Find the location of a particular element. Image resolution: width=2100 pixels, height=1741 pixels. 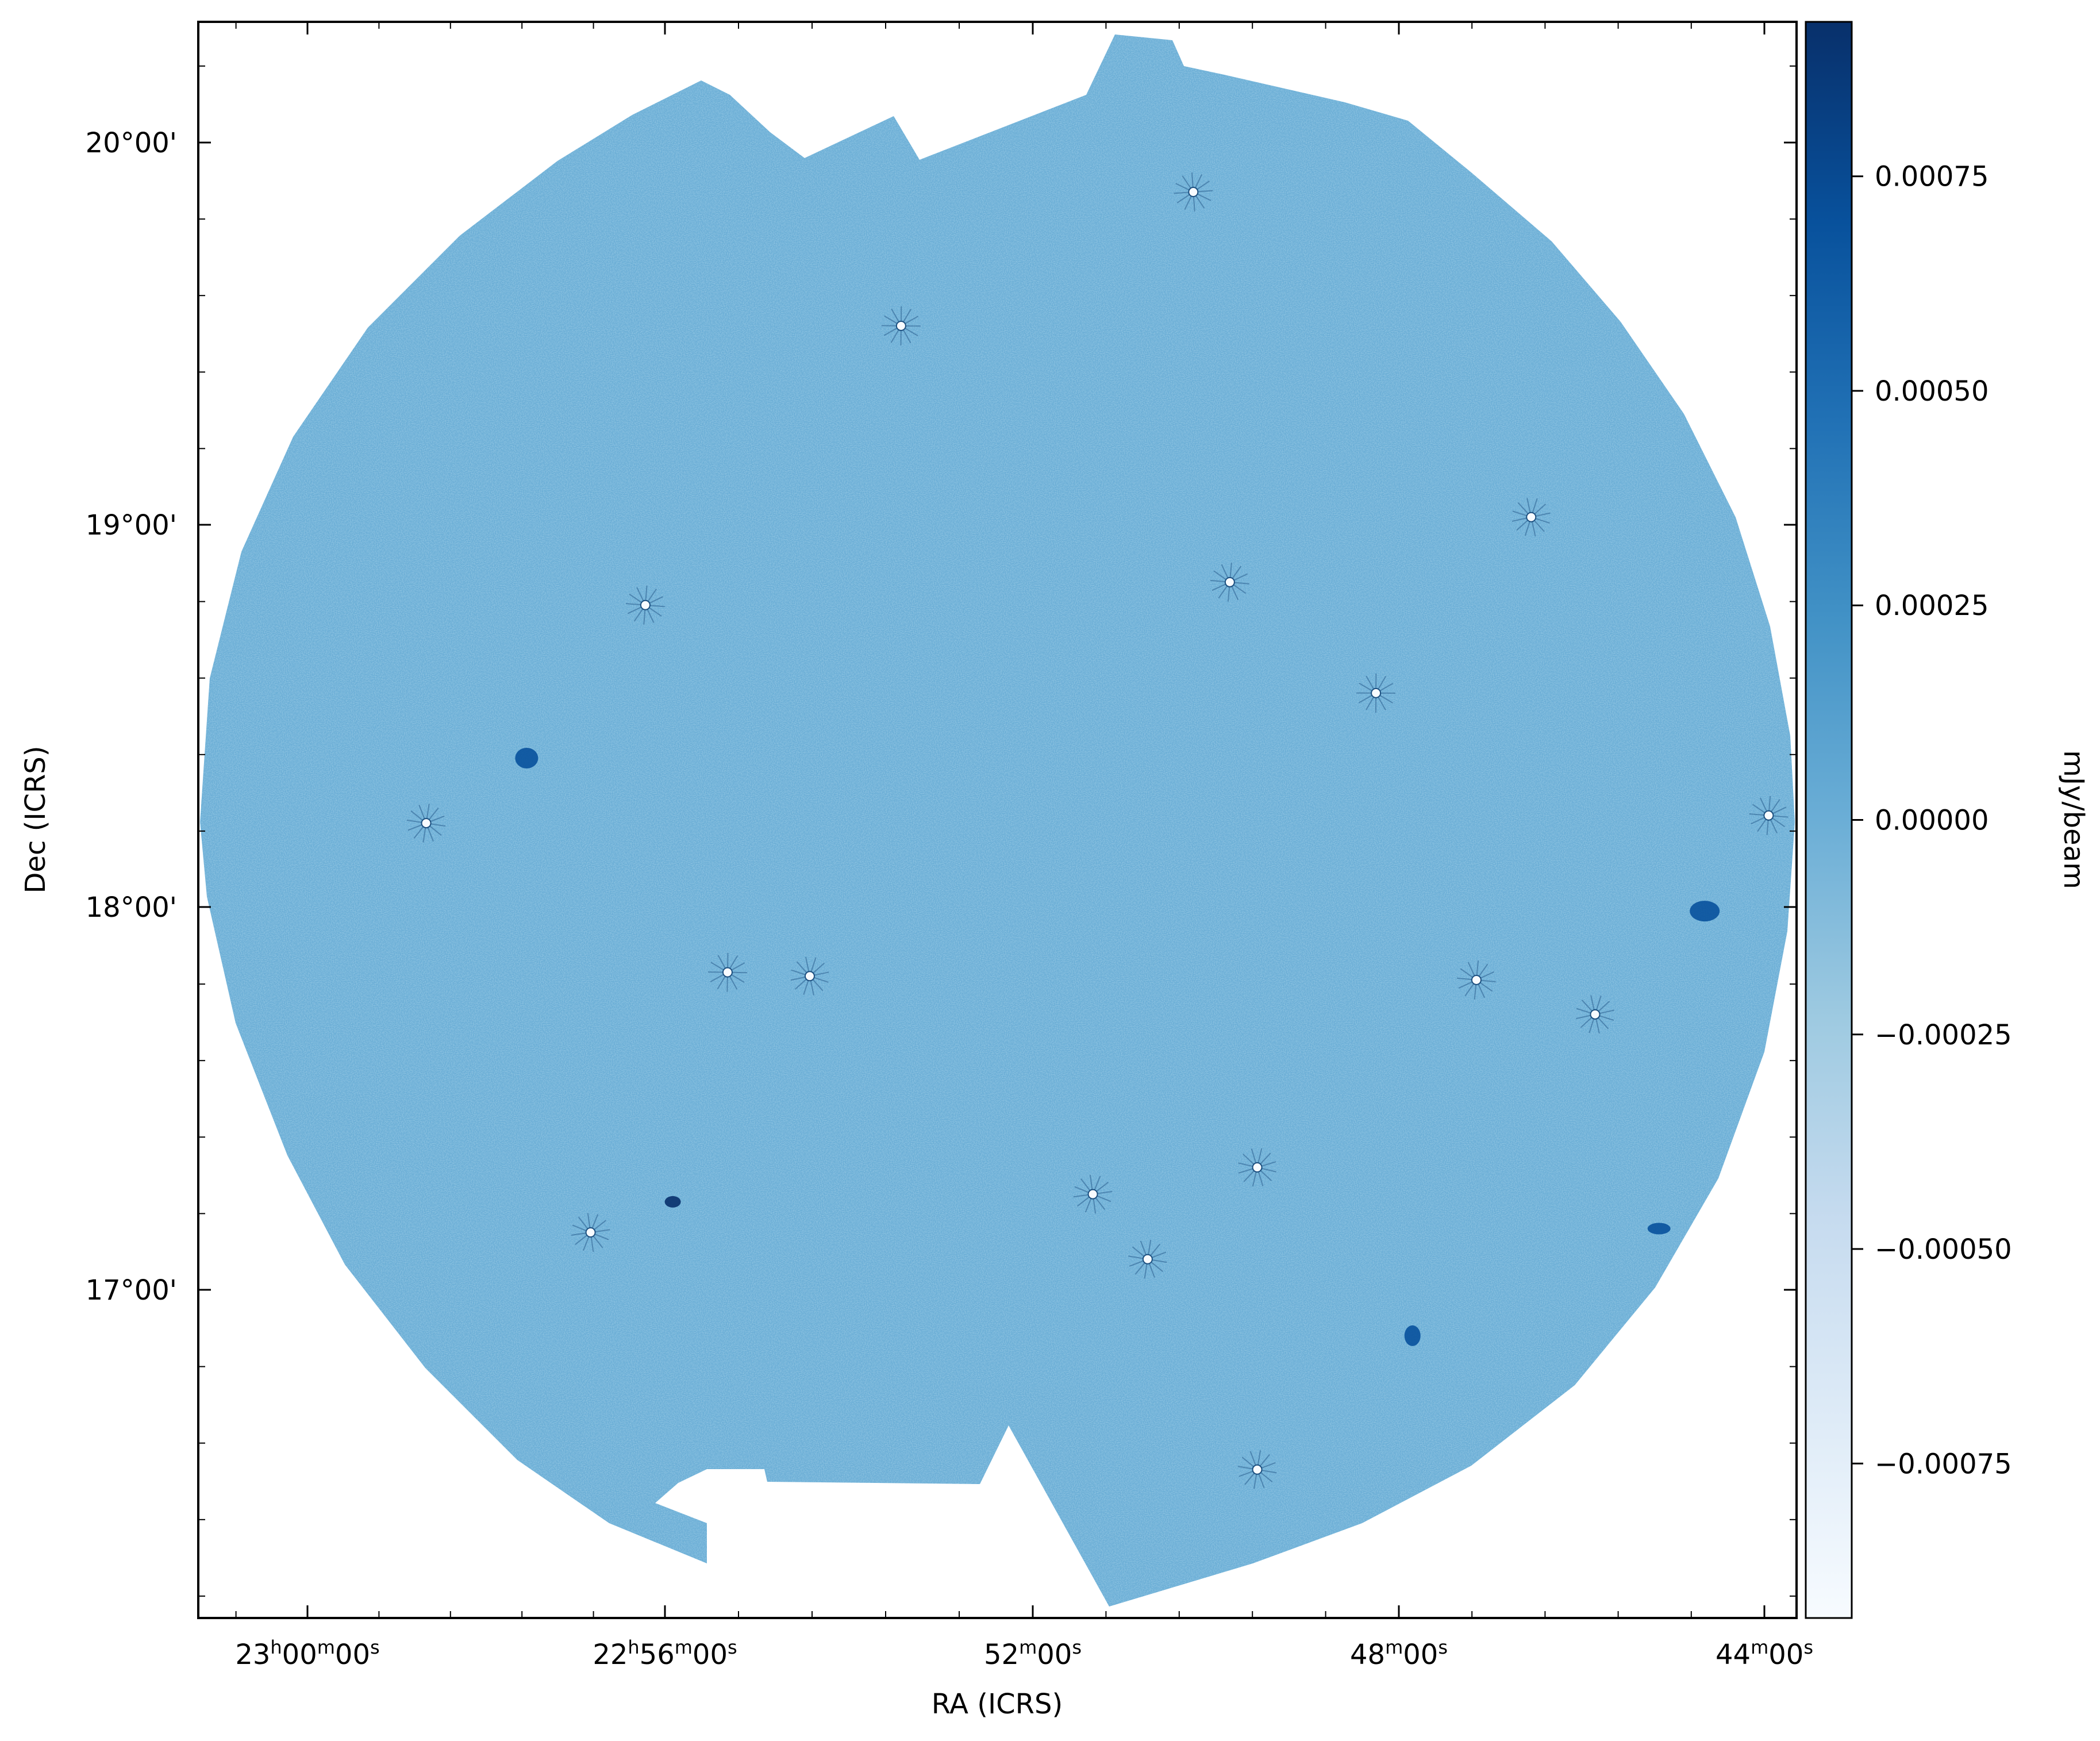

x-tick-label: 52m​00s​ is located at coordinates (1033, 1653).